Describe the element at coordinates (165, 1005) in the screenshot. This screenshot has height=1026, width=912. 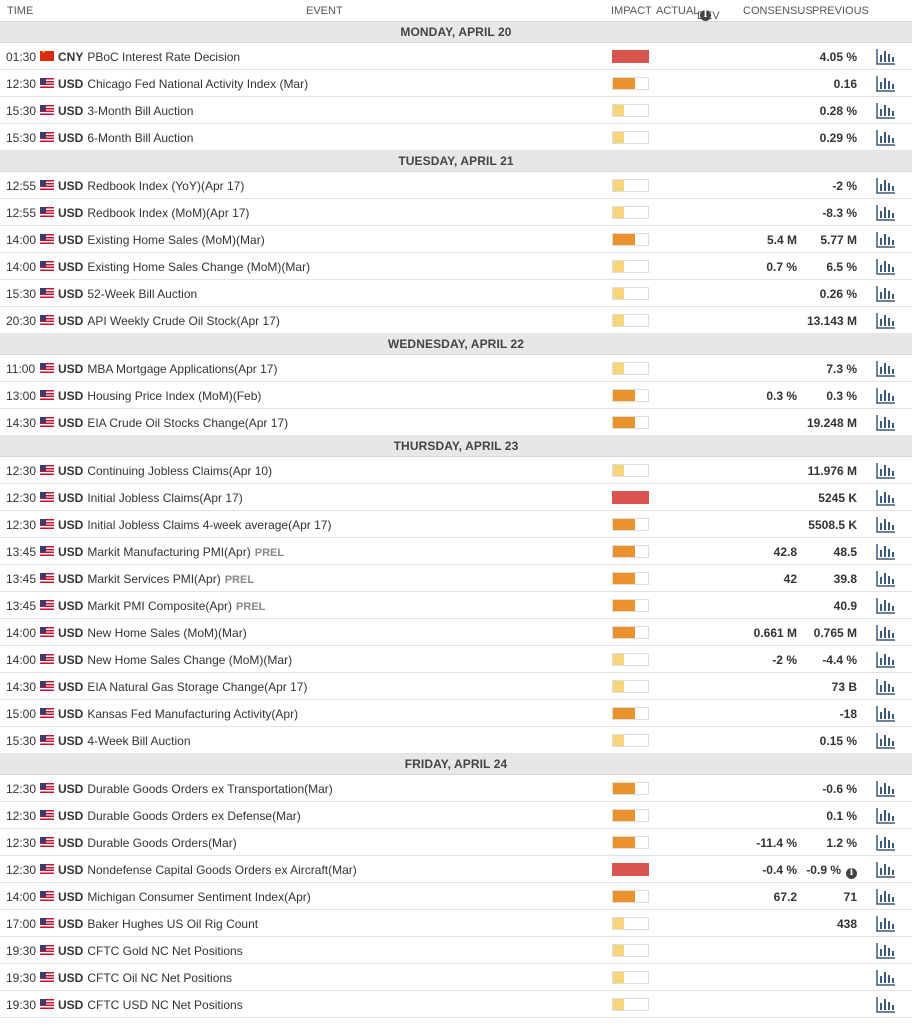
I see `event-title: CFTC USD NC Net Positions` at that location.